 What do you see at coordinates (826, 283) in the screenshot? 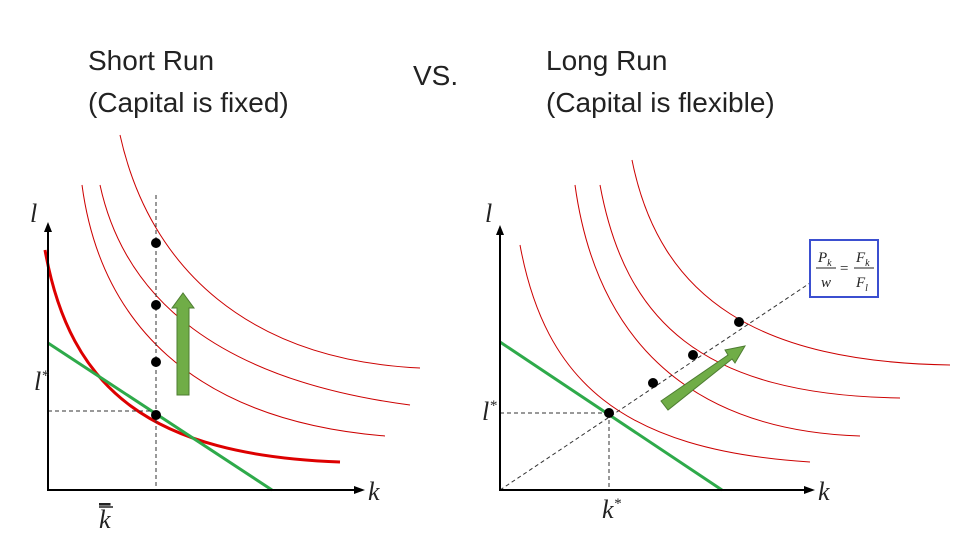
I see `formula-lhs-den: w` at bounding box center [826, 283].